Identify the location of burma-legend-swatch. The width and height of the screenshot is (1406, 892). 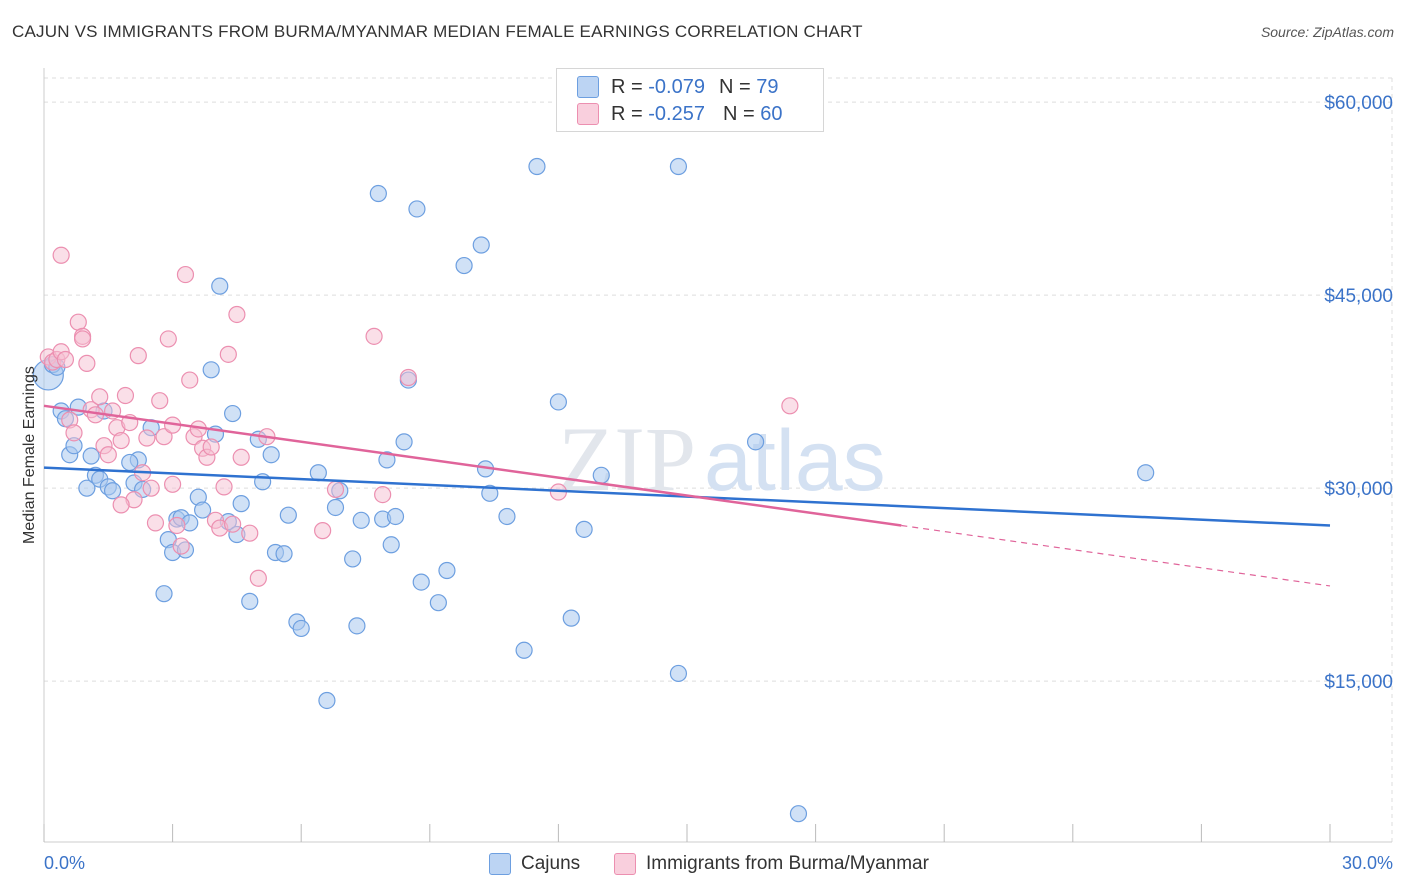
(625, 864).